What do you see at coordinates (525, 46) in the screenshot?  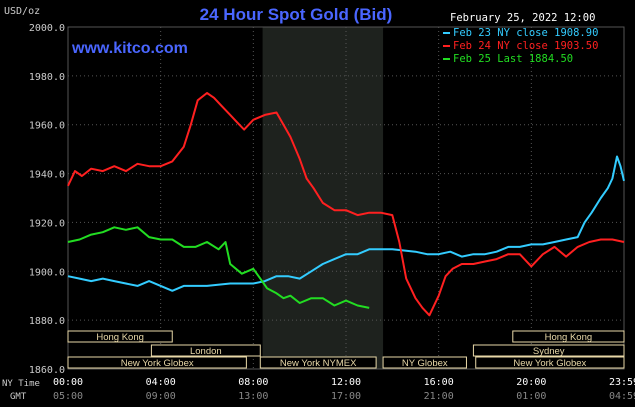 I see `legend-entry: Feb 24 NY close 1903.50` at bounding box center [525, 46].